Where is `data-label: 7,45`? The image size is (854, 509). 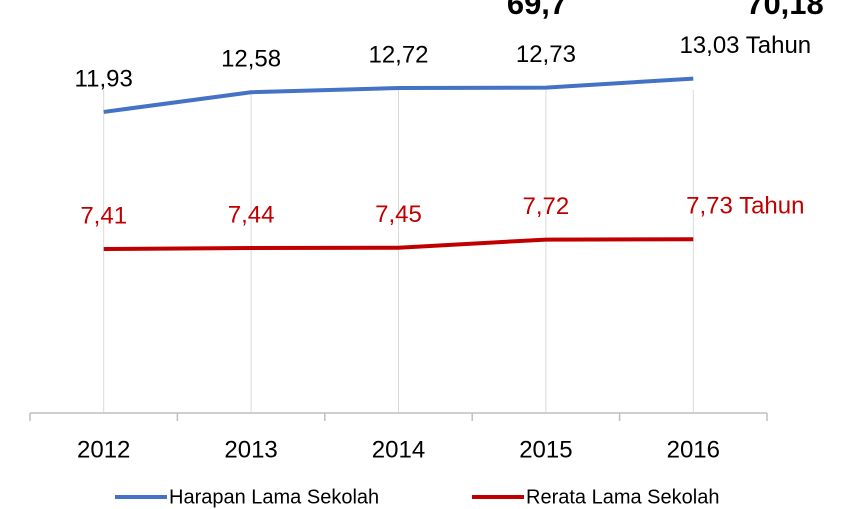 data-label: 7,45 is located at coordinates (398, 214).